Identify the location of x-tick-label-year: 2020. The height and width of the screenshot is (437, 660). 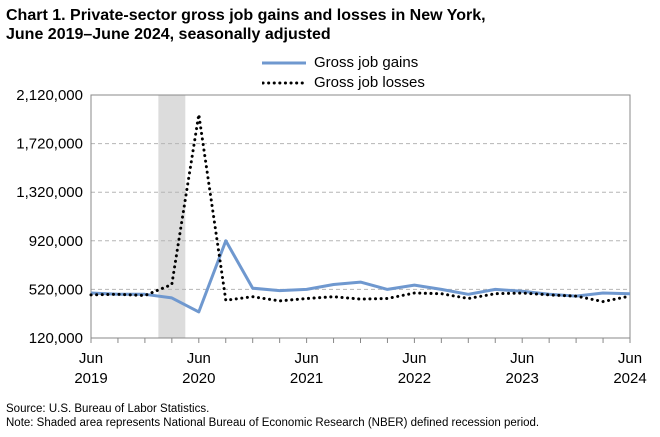
(198, 378).